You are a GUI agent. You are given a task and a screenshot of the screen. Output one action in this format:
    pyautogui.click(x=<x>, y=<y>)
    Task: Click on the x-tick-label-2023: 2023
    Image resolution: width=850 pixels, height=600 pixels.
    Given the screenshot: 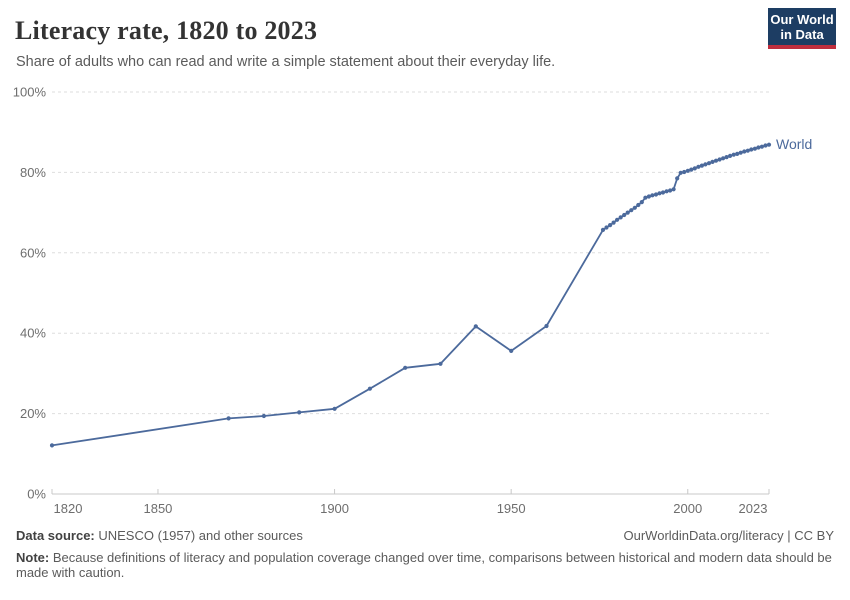 What is the action you would take?
    pyautogui.click(x=753, y=508)
    